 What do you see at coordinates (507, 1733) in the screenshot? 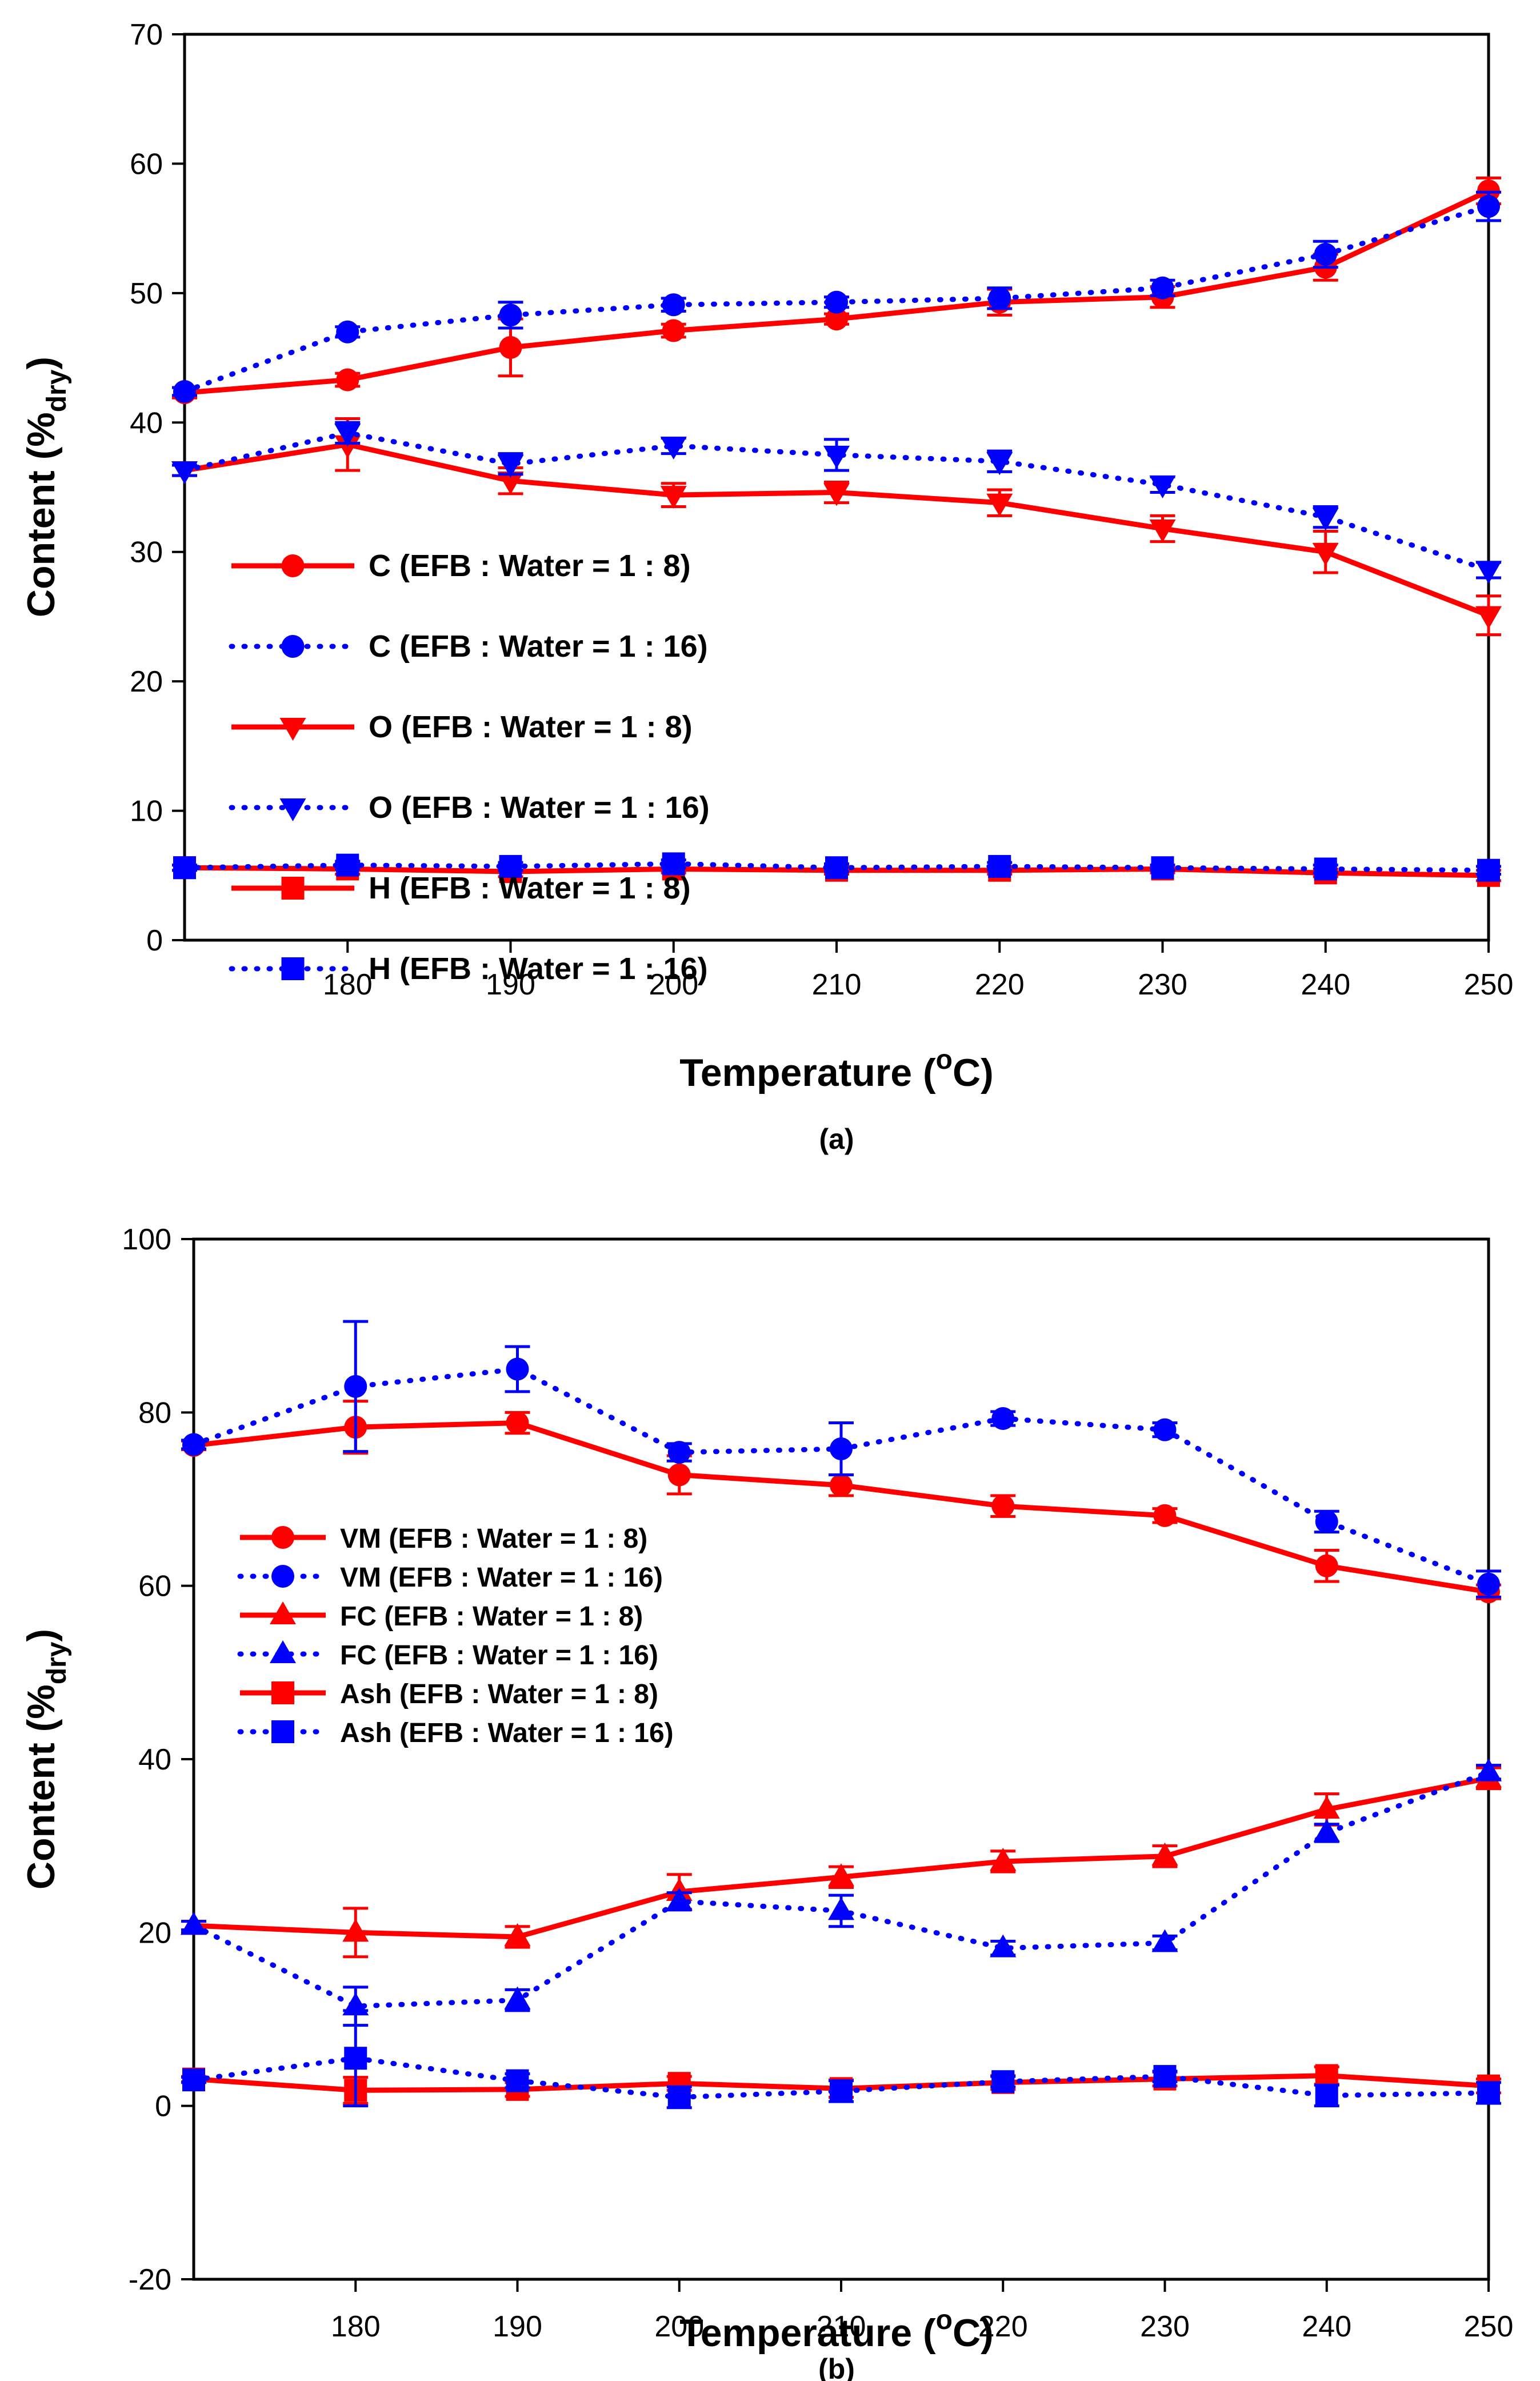
I see `legend-label: Ash (EFB : Water = 1 : 16)` at bounding box center [507, 1733].